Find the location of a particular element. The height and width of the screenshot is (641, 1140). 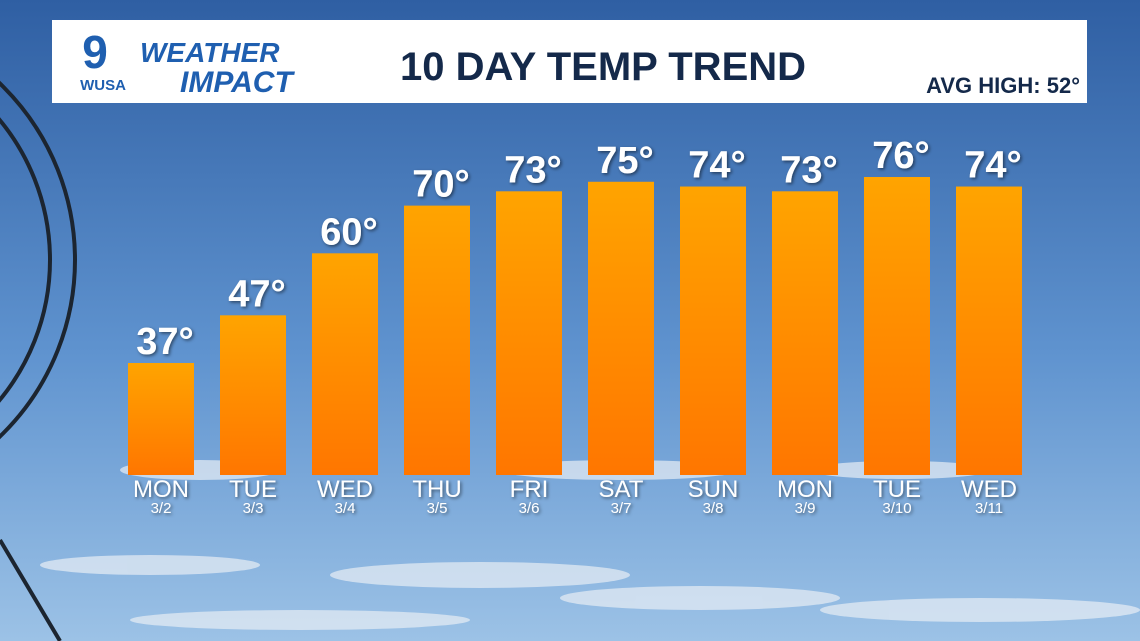

logo-number: 9 is located at coordinates (95, 52).